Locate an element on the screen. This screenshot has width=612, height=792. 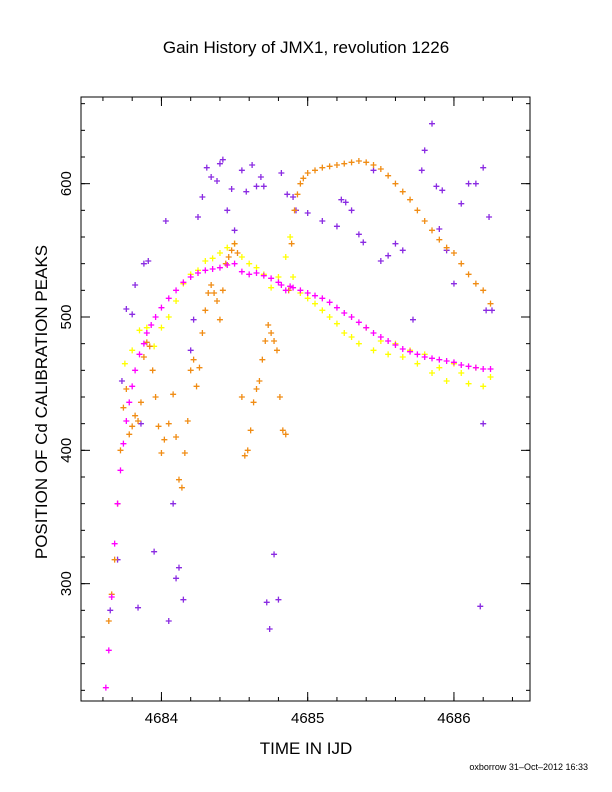
x-tick-label-2: 4686 is located at coordinates (453, 718).